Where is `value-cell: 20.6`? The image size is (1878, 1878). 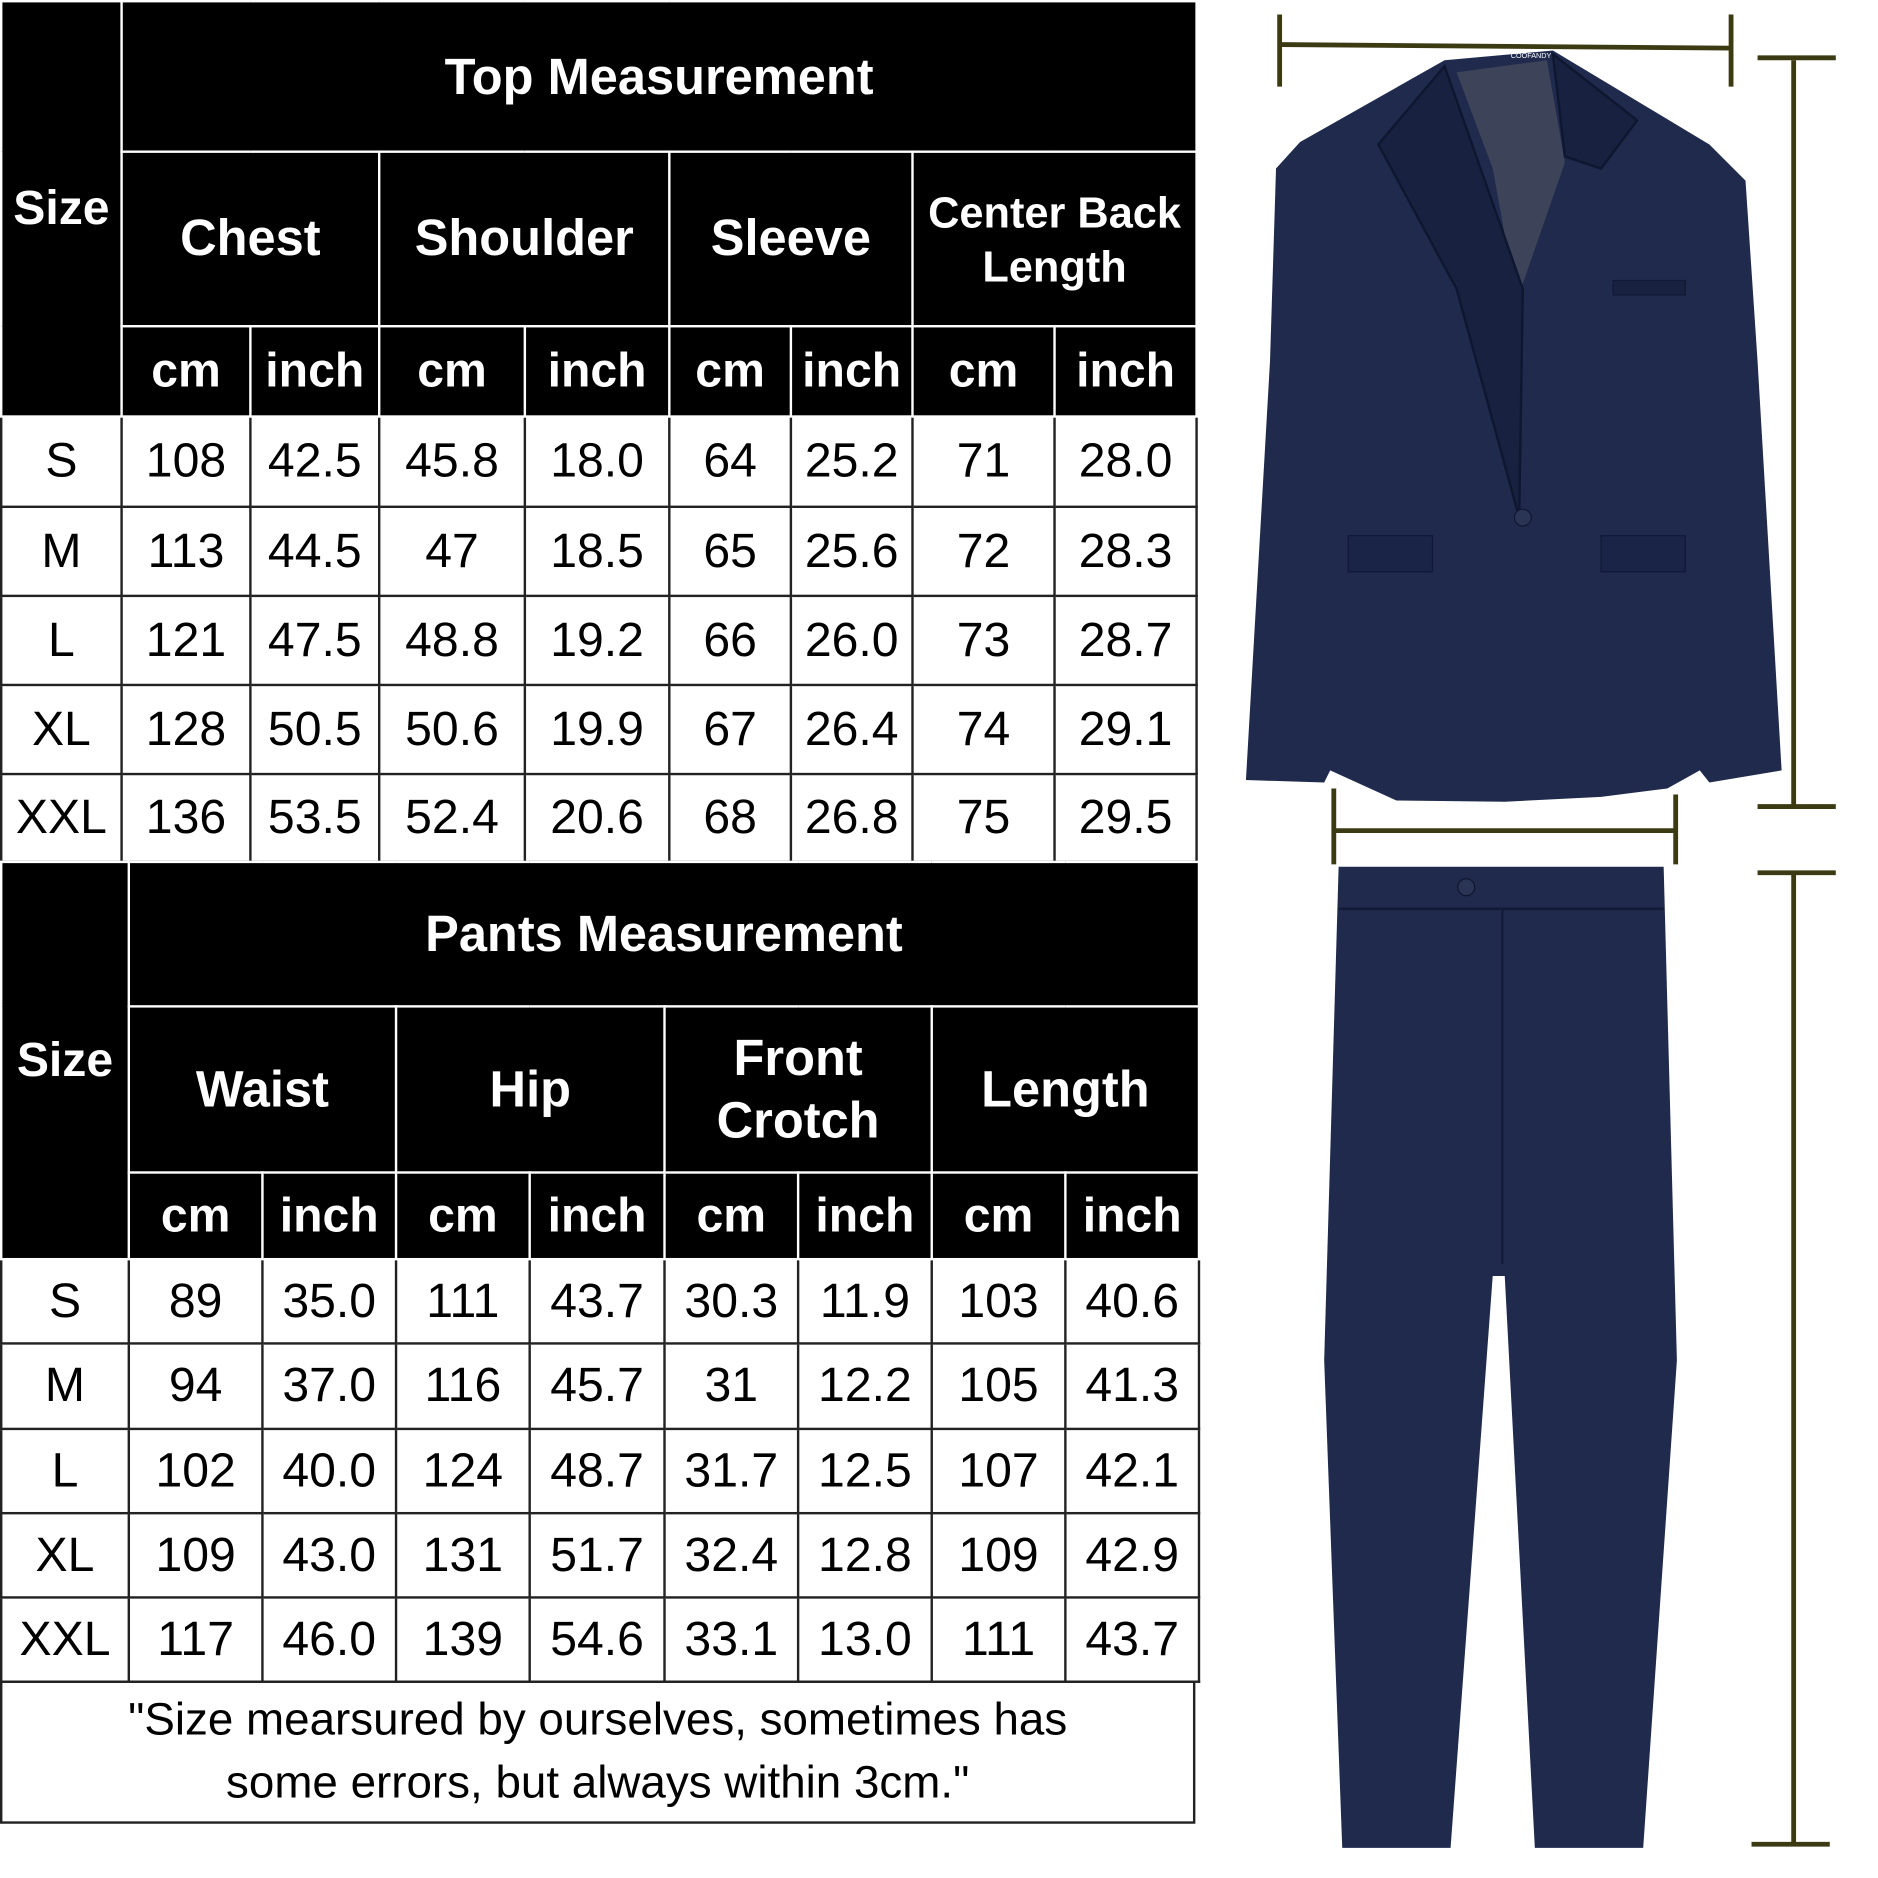 value-cell: 20.6 is located at coordinates (597, 818).